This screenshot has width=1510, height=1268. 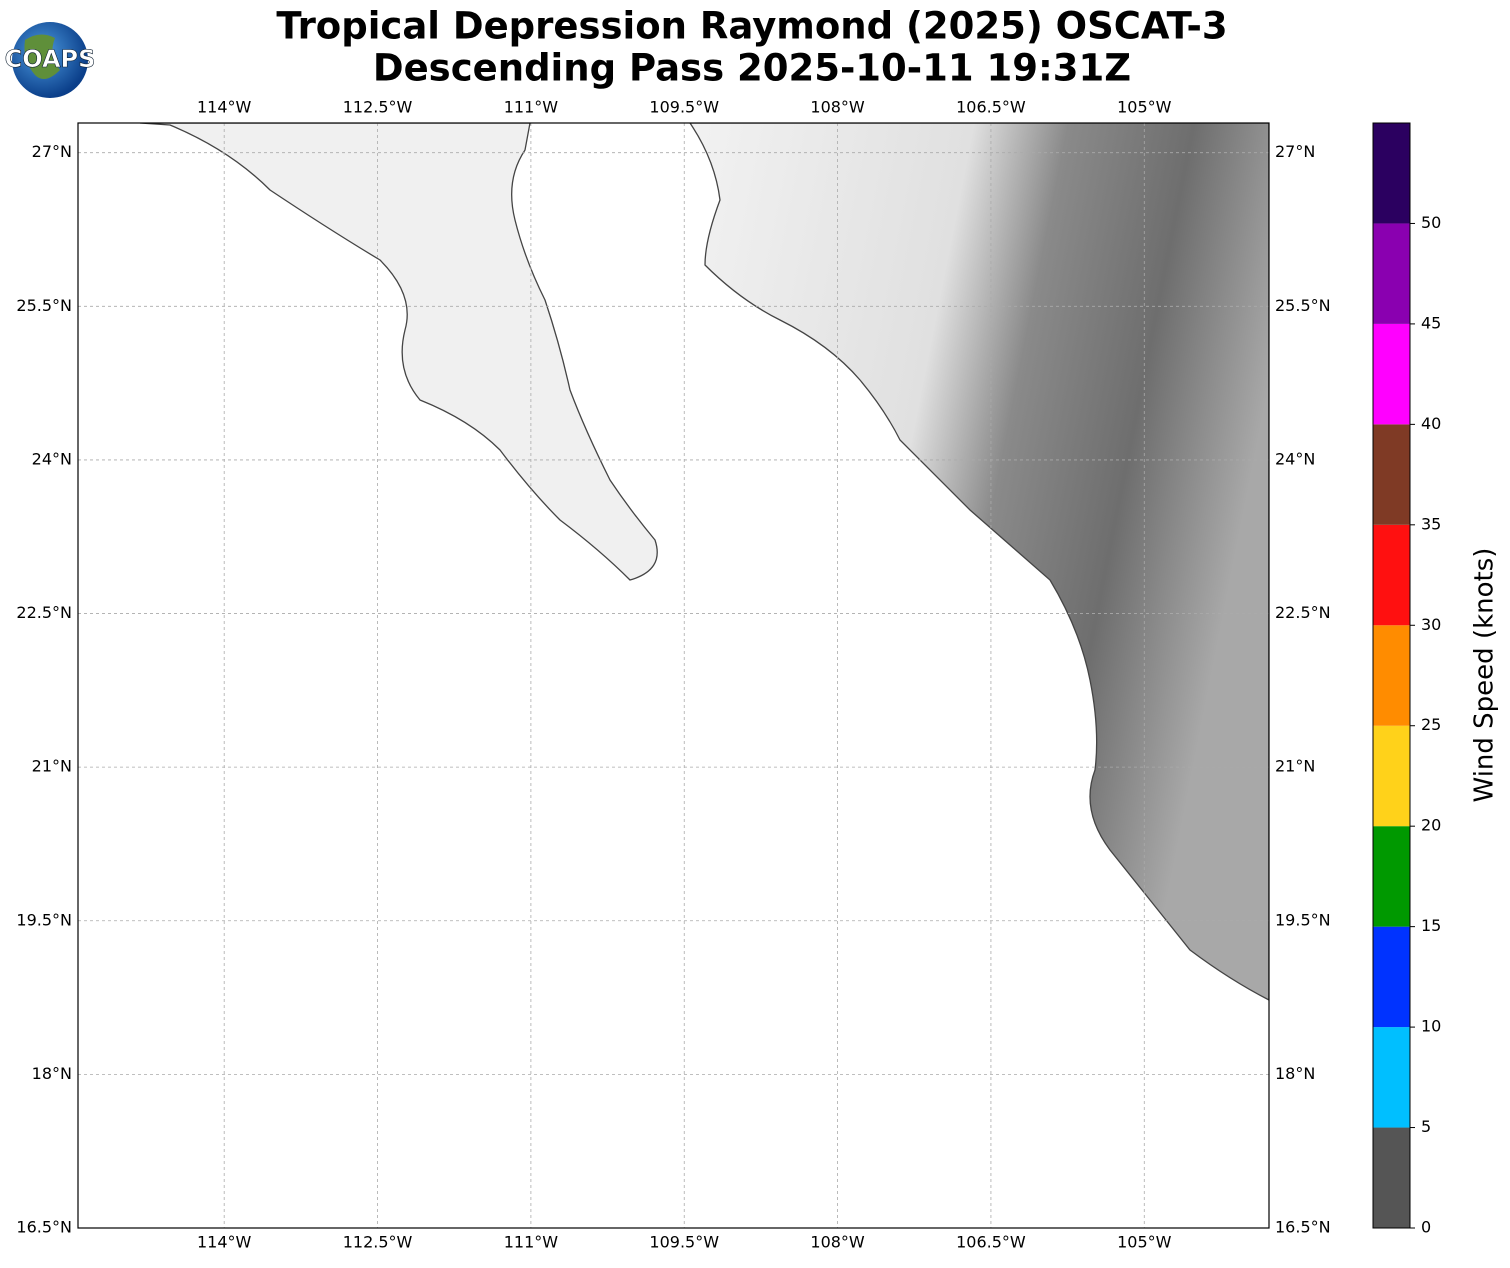 I want to click on subtitle: Descending Pass 2025-10-11 19:31Z, so click(x=752, y=68).